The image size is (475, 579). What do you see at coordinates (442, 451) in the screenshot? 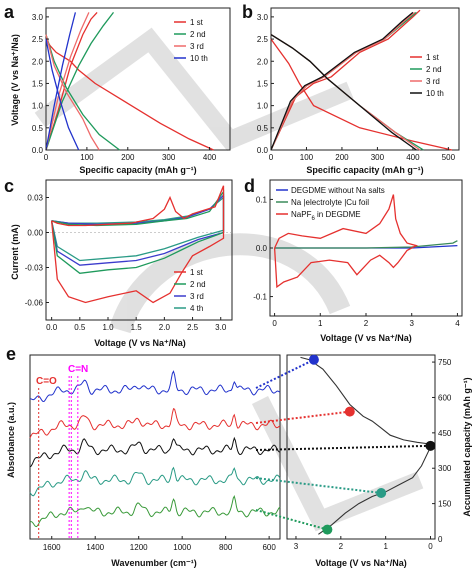
I see `panel-e2-yticks: 750 600 450 300 150 0` at bounding box center [442, 451].